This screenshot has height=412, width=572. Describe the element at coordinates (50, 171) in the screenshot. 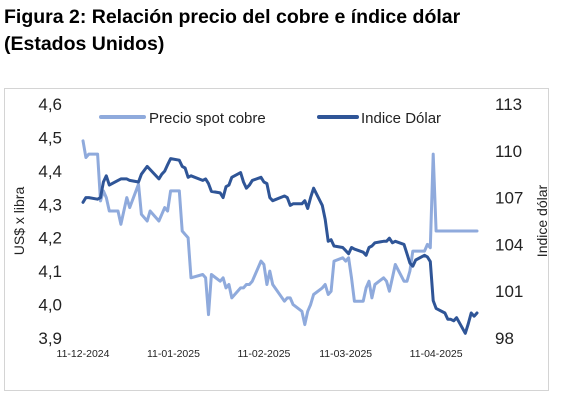

I see `y-left-tick-label: 4,4` at that location.